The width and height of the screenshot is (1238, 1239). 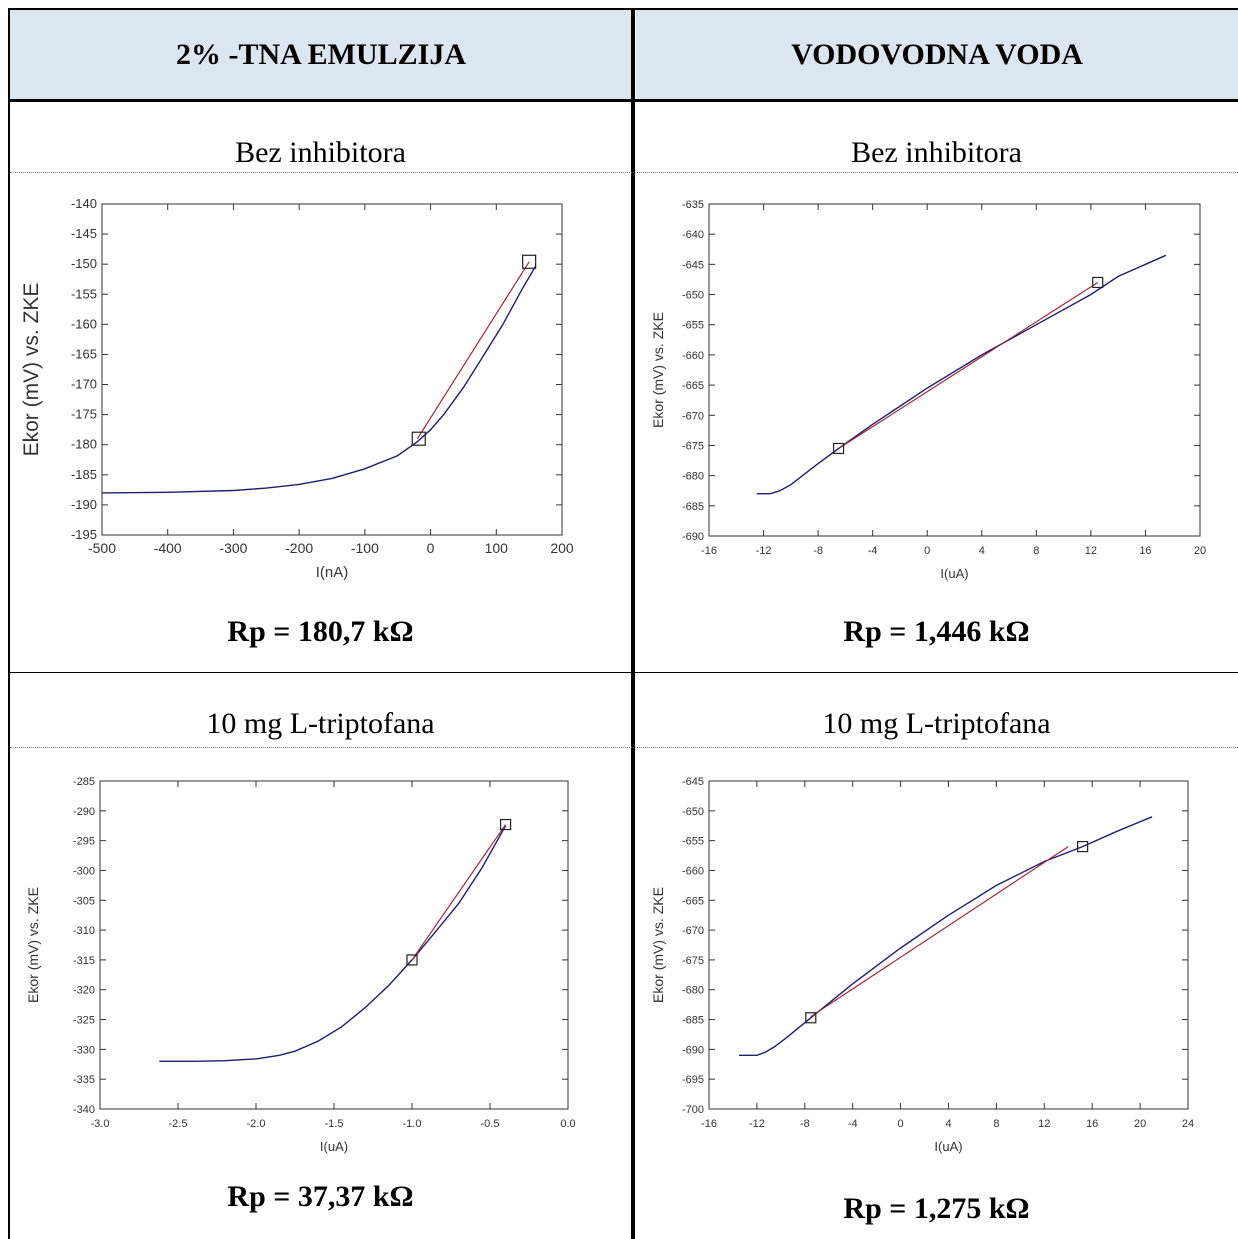 I want to click on y-tick-label: -140, so click(x=84, y=203).